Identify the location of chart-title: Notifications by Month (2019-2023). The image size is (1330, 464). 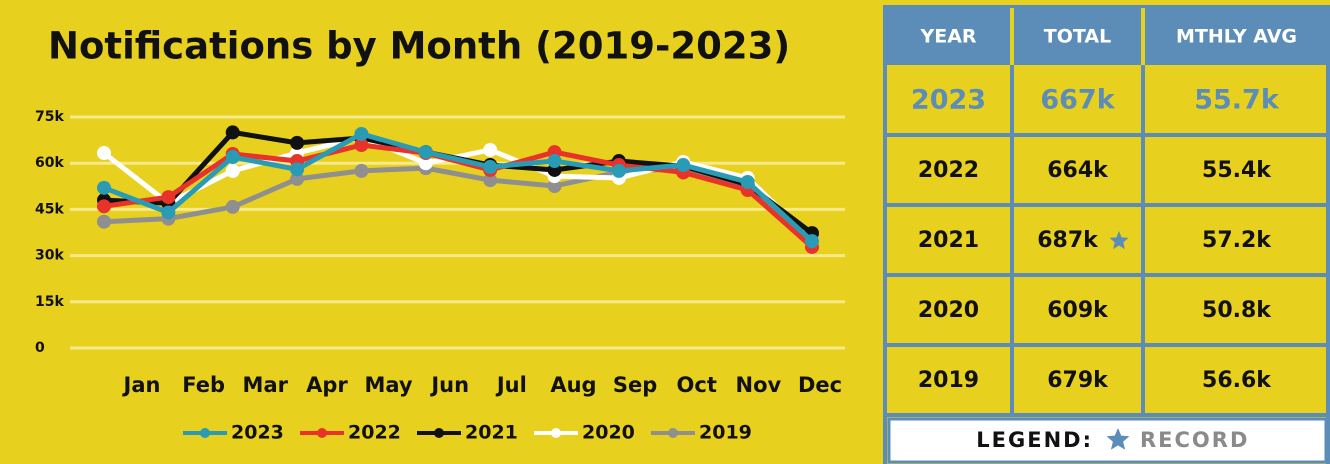
(419, 46).